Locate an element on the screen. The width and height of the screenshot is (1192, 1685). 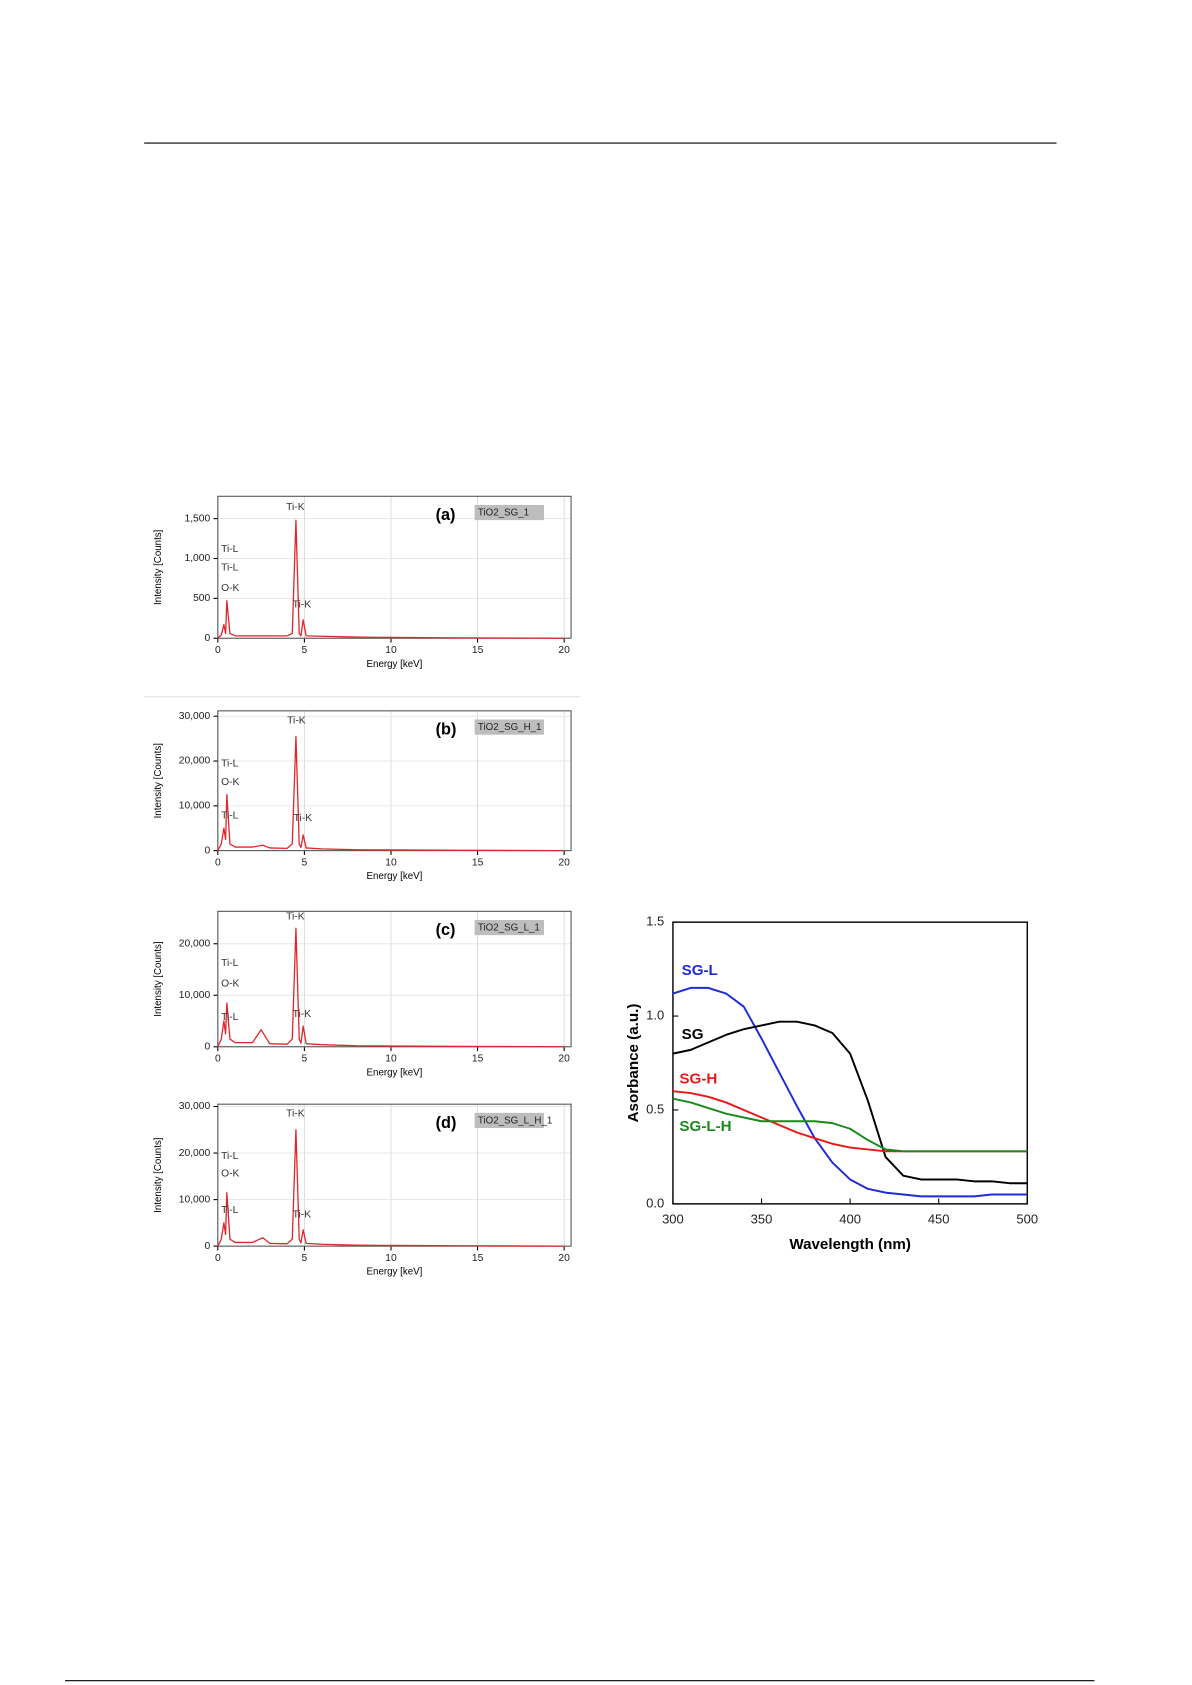
legend-entry: SG-L-H is located at coordinates (705, 1126).